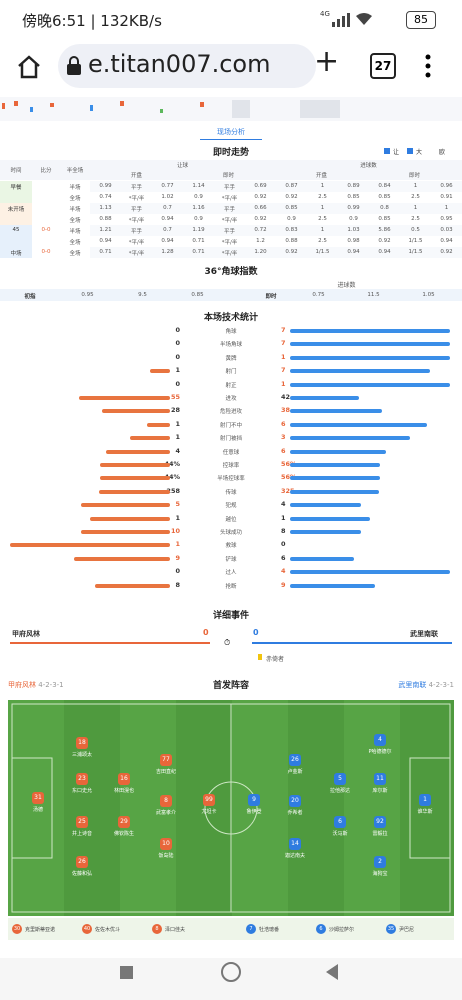  What do you see at coordinates (22, 685) in the screenshot?
I see `home-name: 甲府风林` at bounding box center [22, 685].